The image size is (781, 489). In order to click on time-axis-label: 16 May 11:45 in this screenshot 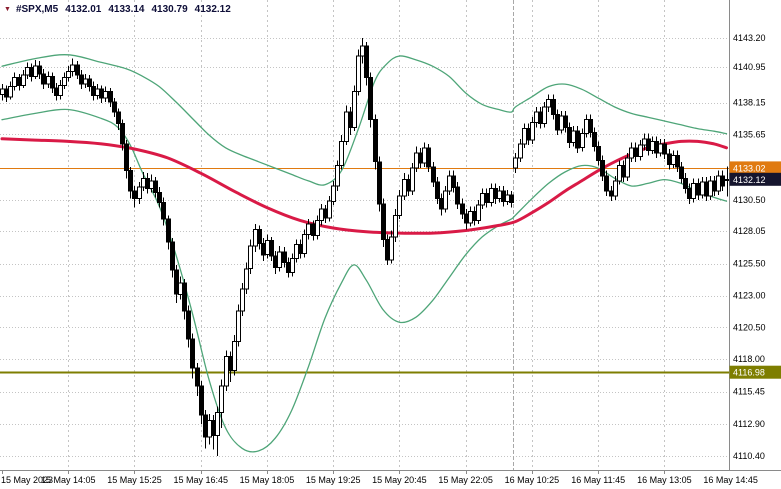, I will do `click(598, 480)`.